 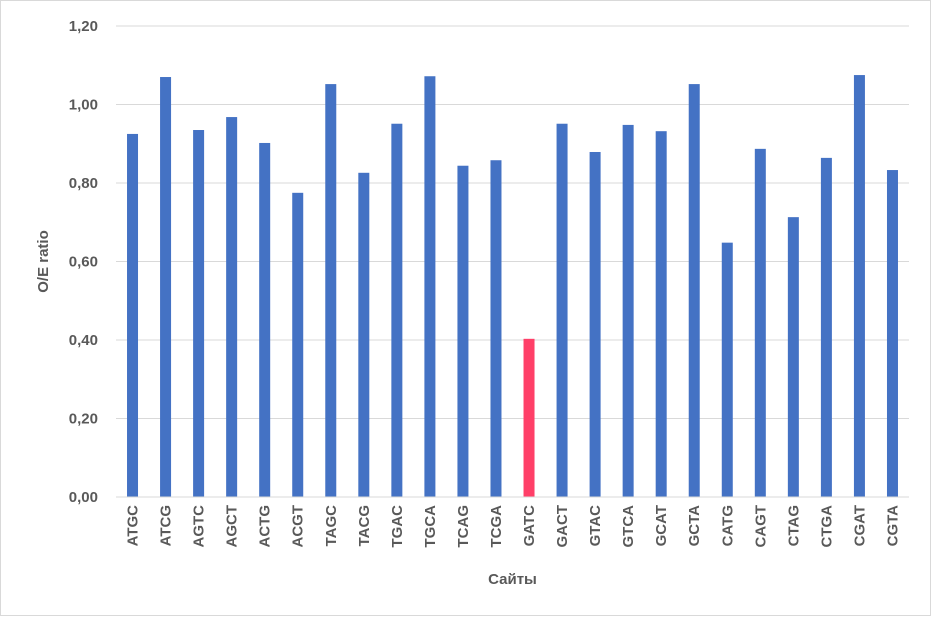 What do you see at coordinates (83, 340) in the screenshot?
I see `y-tick-label: 0,40` at bounding box center [83, 340].